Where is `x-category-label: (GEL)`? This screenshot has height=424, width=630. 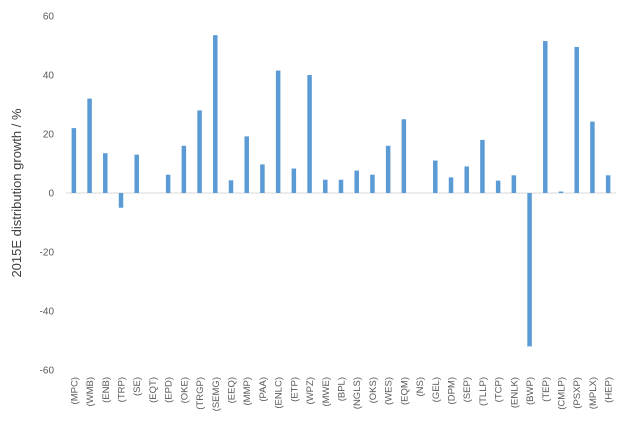 x-category-label: (GEL) is located at coordinates (436, 389).